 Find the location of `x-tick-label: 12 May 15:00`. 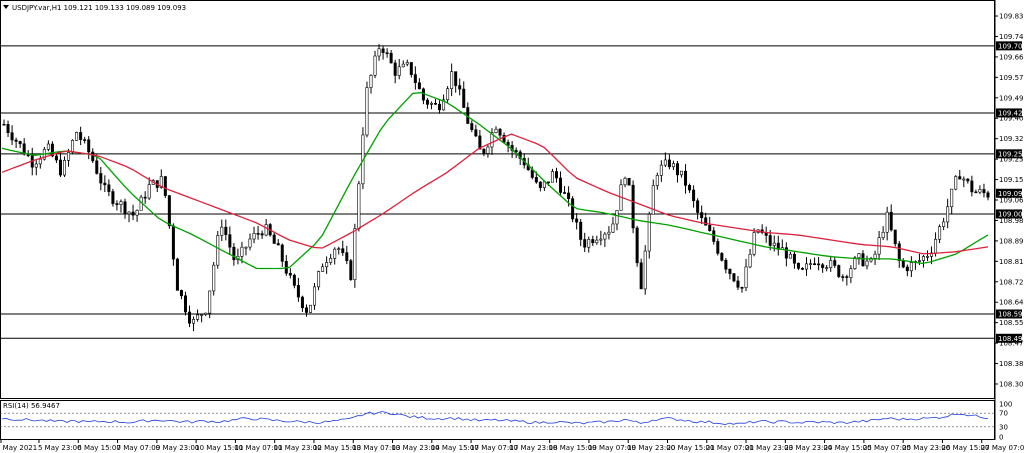

x-tick-label: 12 May 15:00 is located at coordinates (337, 448).